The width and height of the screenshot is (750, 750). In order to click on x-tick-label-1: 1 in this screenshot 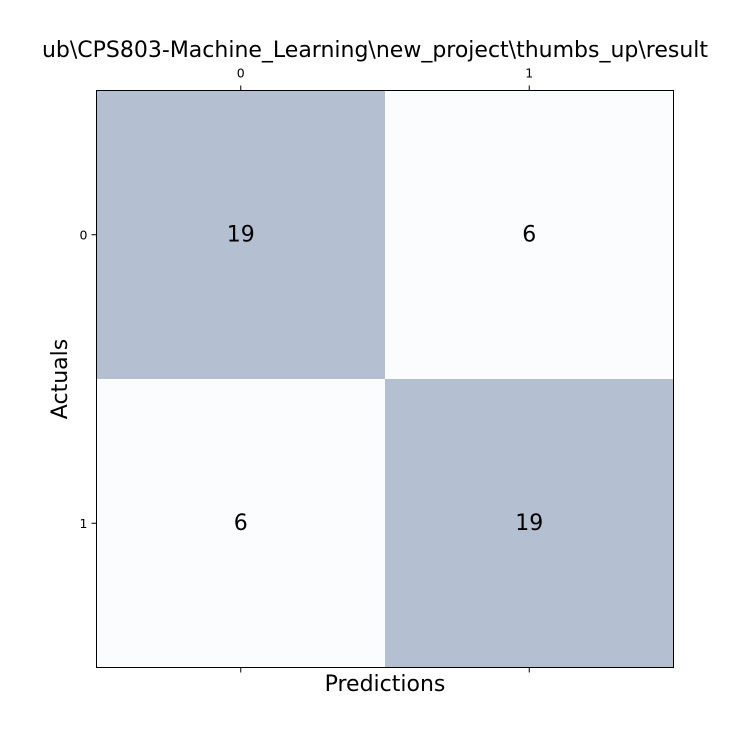, I will do `click(529, 73)`.